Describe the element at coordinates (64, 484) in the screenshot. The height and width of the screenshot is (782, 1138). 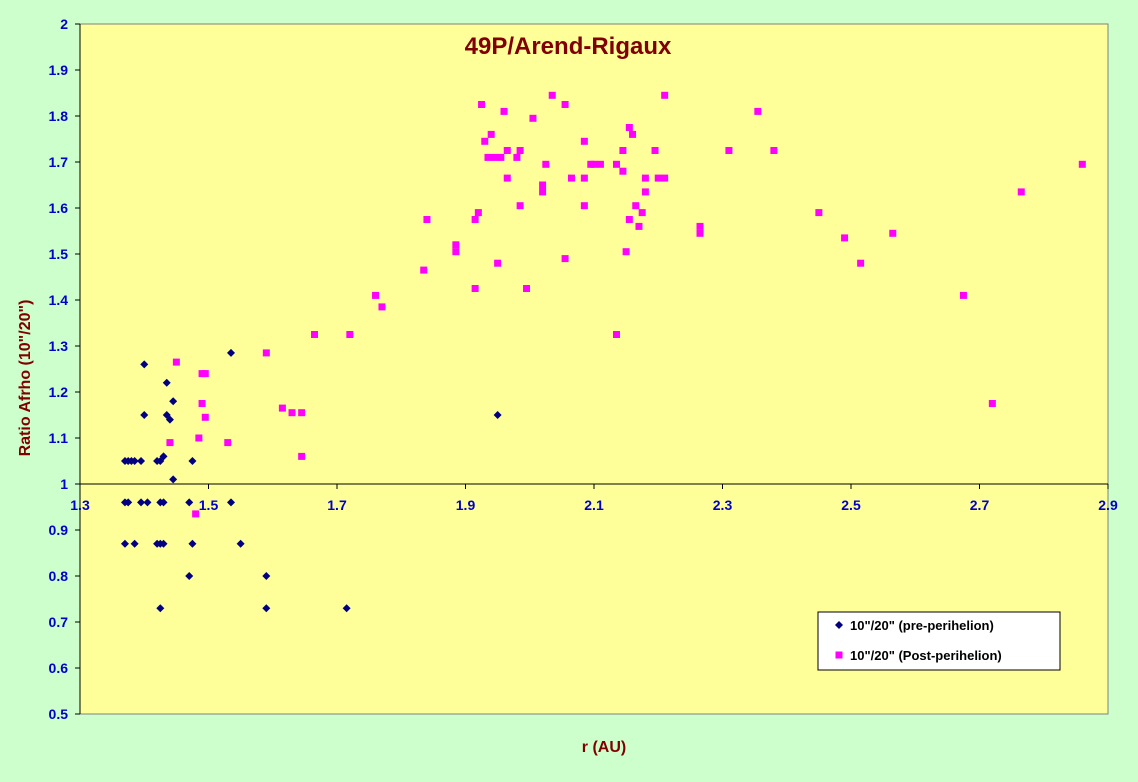
I see `y-tick-label: 1` at that location.